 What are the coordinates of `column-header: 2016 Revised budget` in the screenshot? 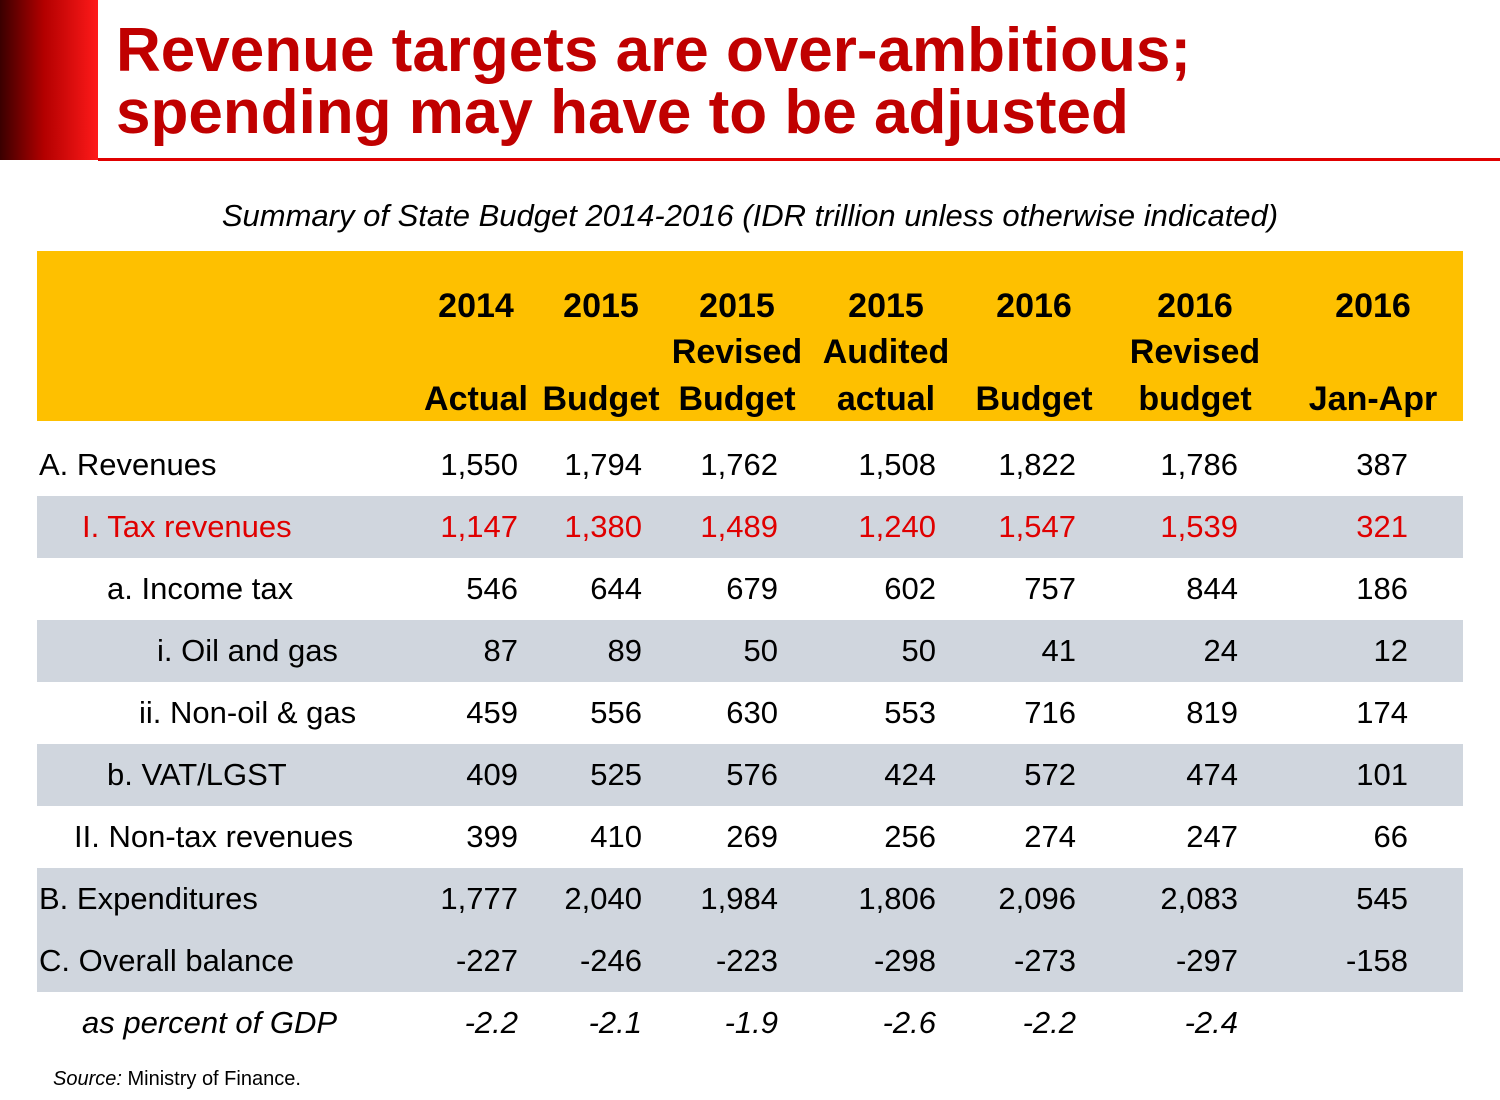 It's located at (1195, 353).